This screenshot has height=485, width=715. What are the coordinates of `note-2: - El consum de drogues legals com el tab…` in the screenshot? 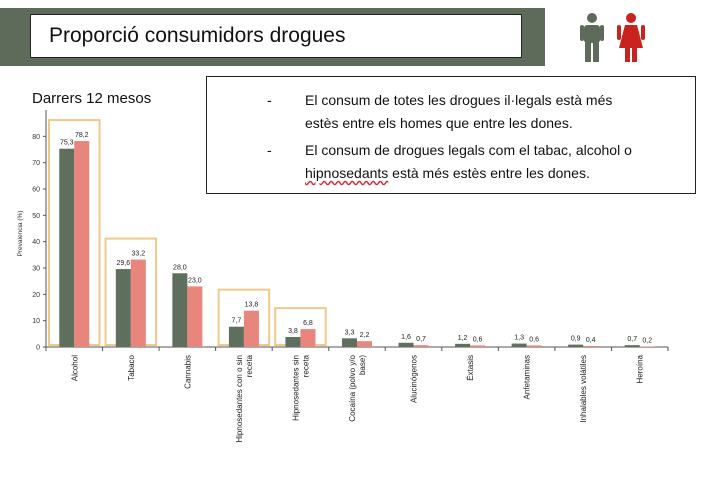 It's located at (449, 162).